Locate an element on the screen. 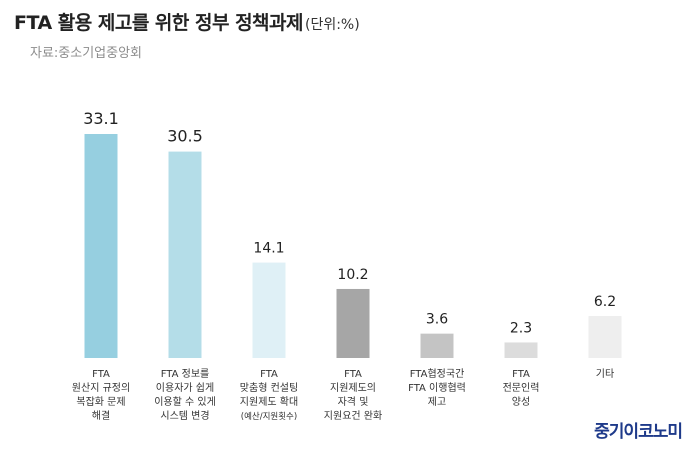 The image size is (700, 450). category-label: 지원제도 확대 is located at coordinates (269, 402).